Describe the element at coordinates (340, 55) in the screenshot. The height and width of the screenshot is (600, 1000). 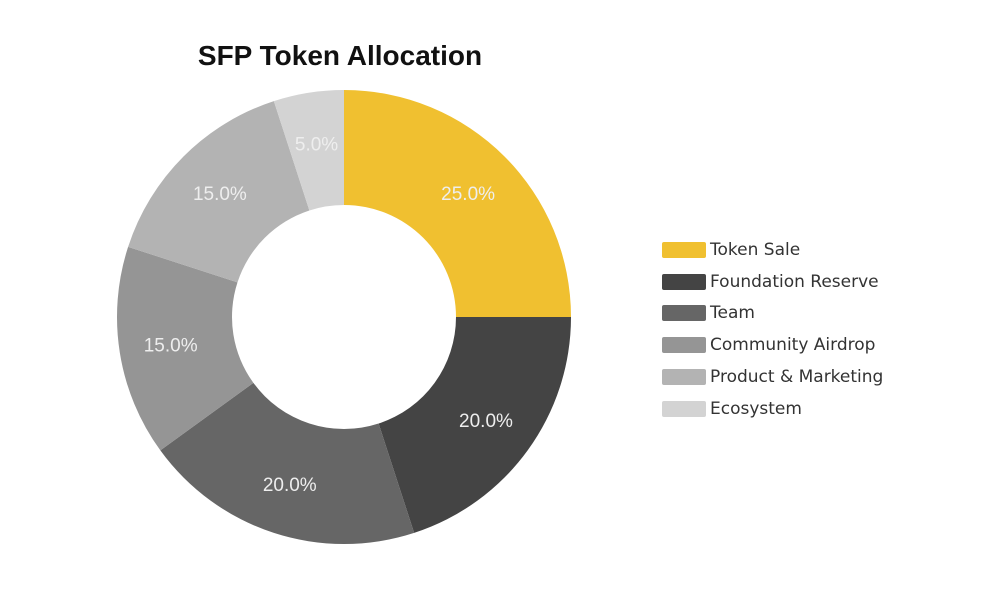
I see `chart-title: SFP Token Allocation` at that location.